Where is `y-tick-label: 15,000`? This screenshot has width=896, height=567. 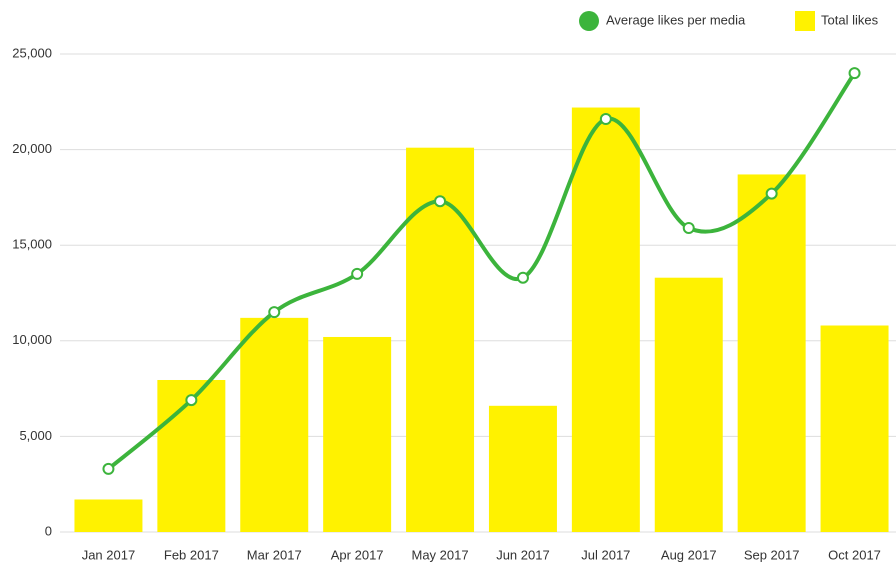
y-tick-label: 15,000 is located at coordinates (32, 244).